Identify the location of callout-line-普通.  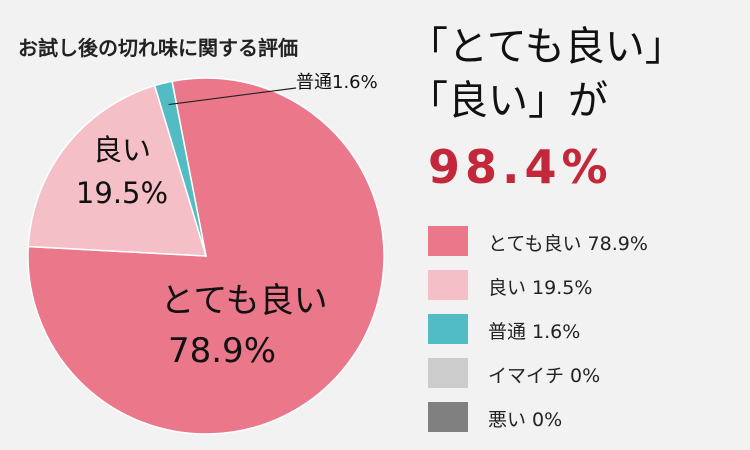
(232, 96).